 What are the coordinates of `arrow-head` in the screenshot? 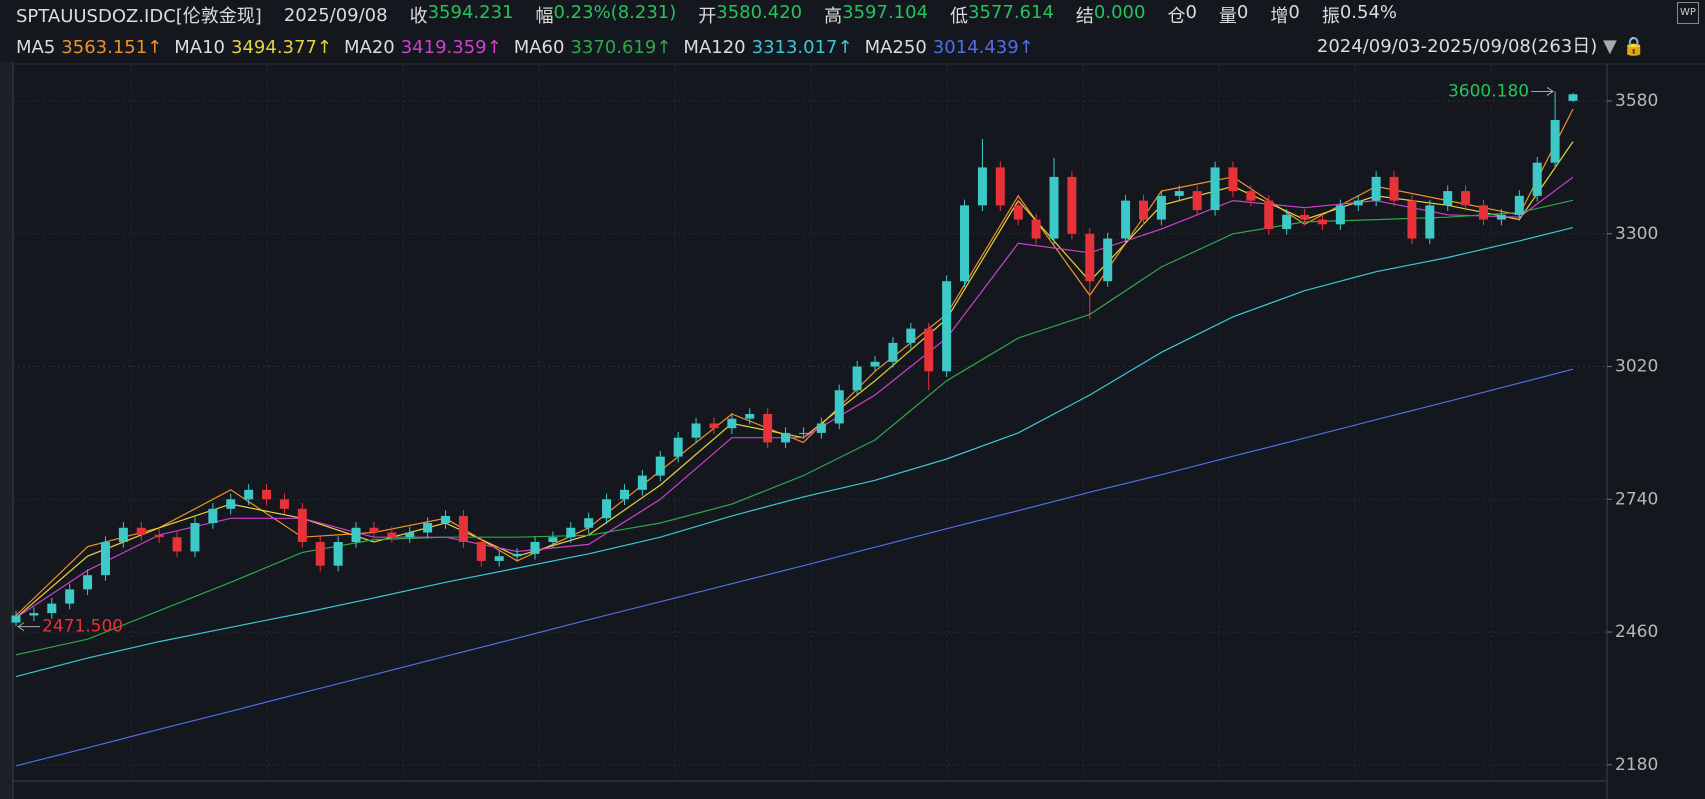 It's located at (21, 627).